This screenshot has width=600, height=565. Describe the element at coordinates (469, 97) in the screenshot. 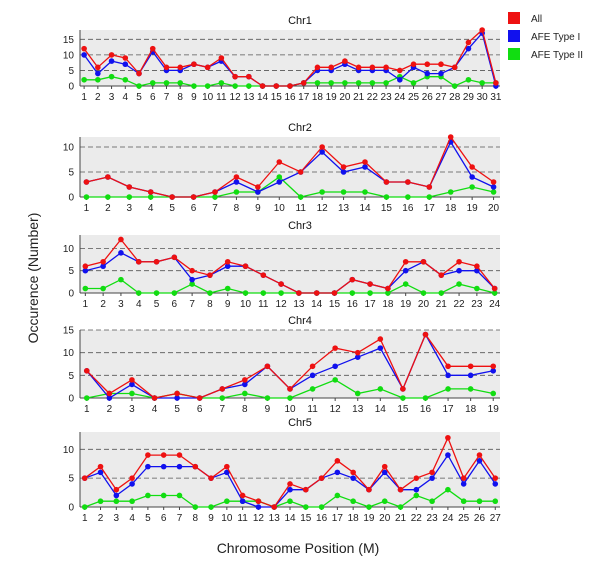

I see `x-tick-label: 29` at that location.